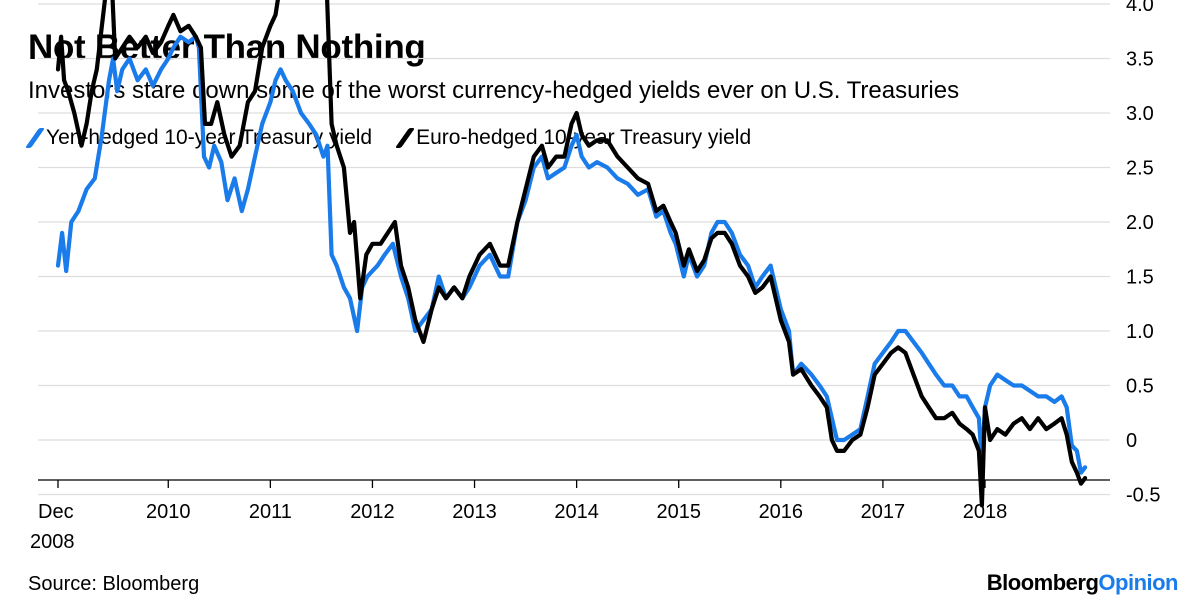  I want to click on y-tick-label: 0, so click(1131, 441).